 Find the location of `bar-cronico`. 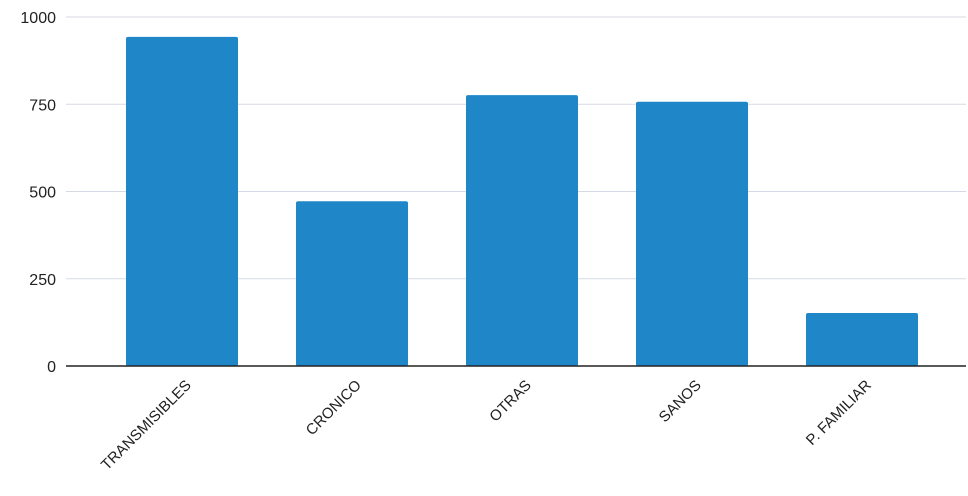

bar-cronico is located at coordinates (352, 283).